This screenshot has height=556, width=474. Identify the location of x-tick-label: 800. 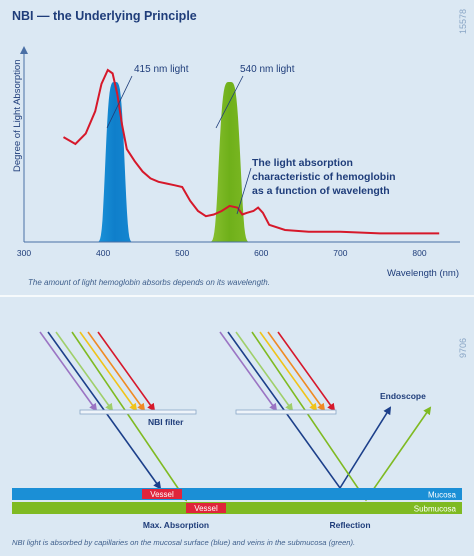
(419, 253).